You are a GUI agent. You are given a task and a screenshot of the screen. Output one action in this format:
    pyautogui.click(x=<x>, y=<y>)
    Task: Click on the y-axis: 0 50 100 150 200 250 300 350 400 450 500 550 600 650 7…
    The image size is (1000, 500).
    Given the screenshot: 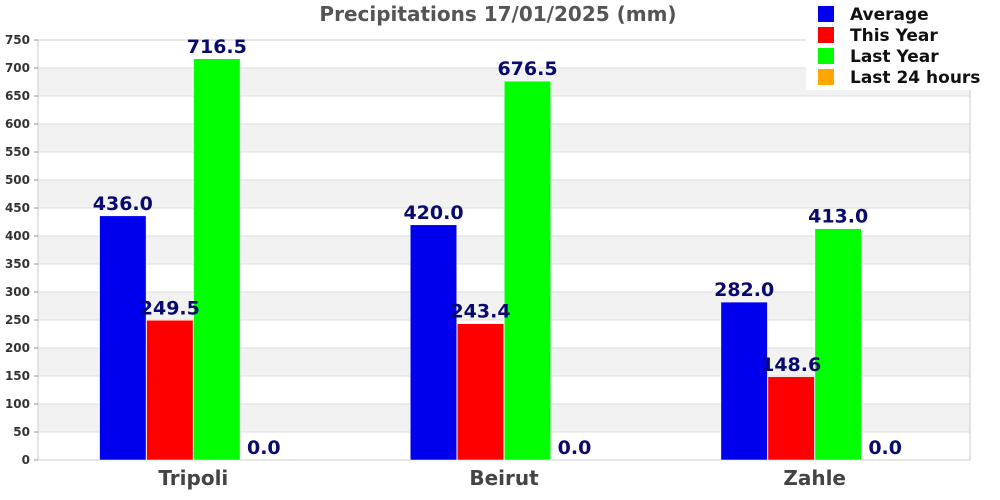 What is the action you would take?
    pyautogui.click(x=21, y=250)
    